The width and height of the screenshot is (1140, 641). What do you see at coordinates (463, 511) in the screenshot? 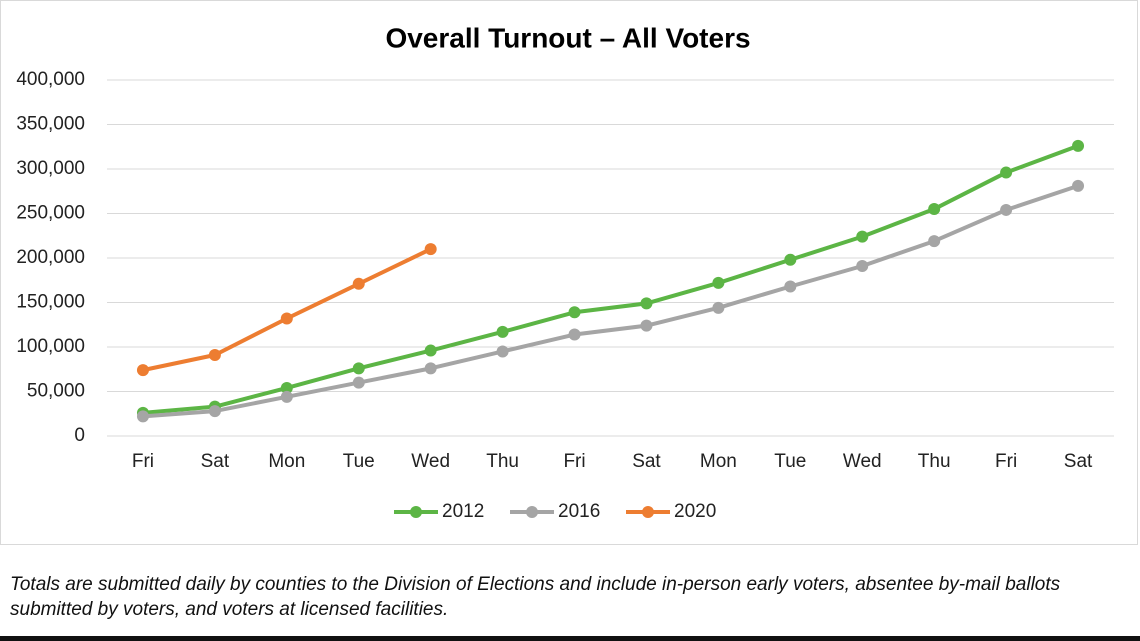
I see `legend-label: 2012` at bounding box center [463, 511].